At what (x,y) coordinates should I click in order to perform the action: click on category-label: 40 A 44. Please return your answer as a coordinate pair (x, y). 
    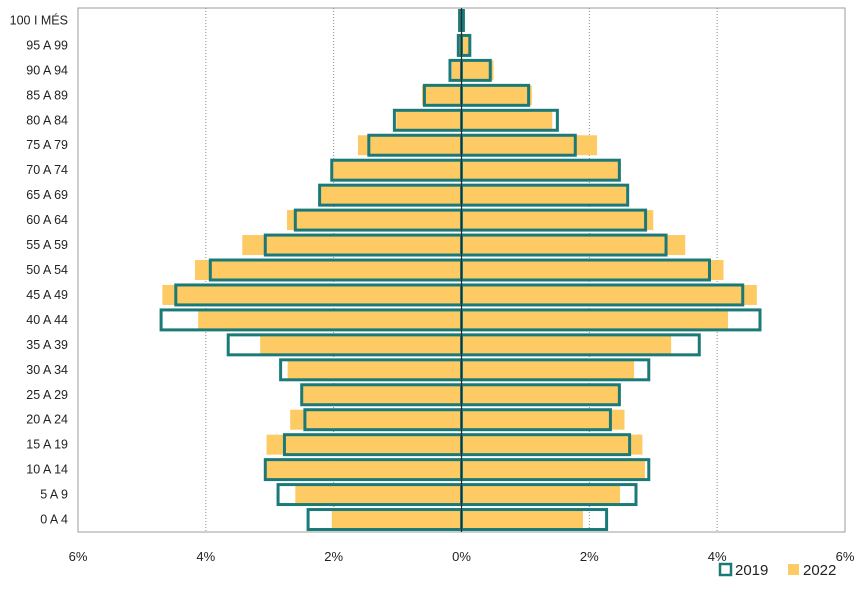
    Looking at the image, I should click on (47, 320).